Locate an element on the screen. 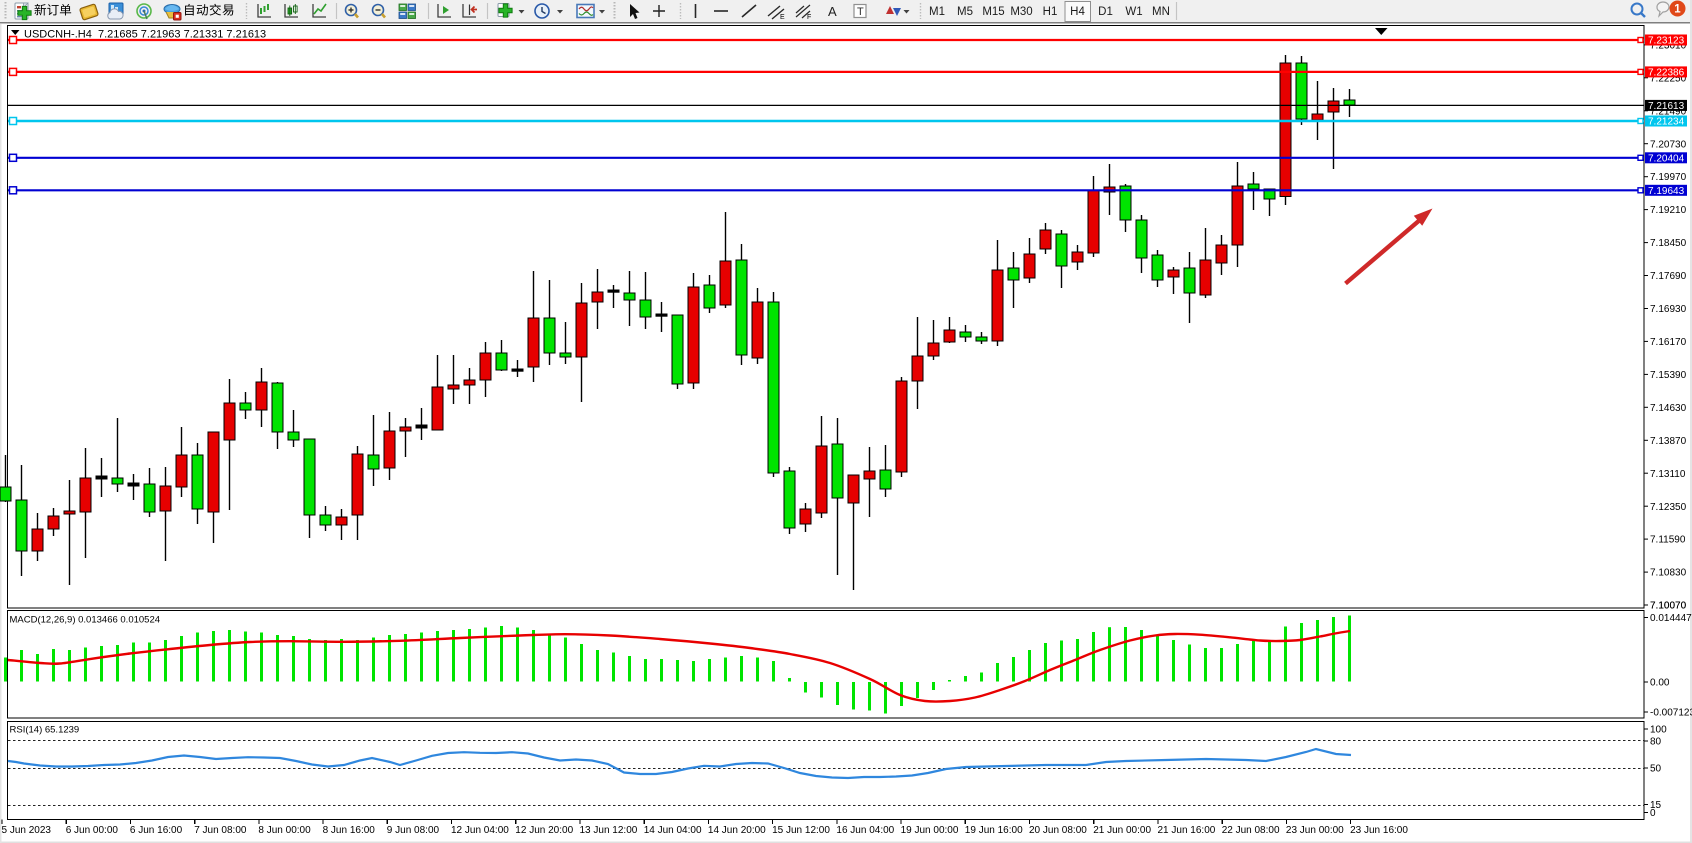  svg-text: M5 is located at coordinates (965, 12).